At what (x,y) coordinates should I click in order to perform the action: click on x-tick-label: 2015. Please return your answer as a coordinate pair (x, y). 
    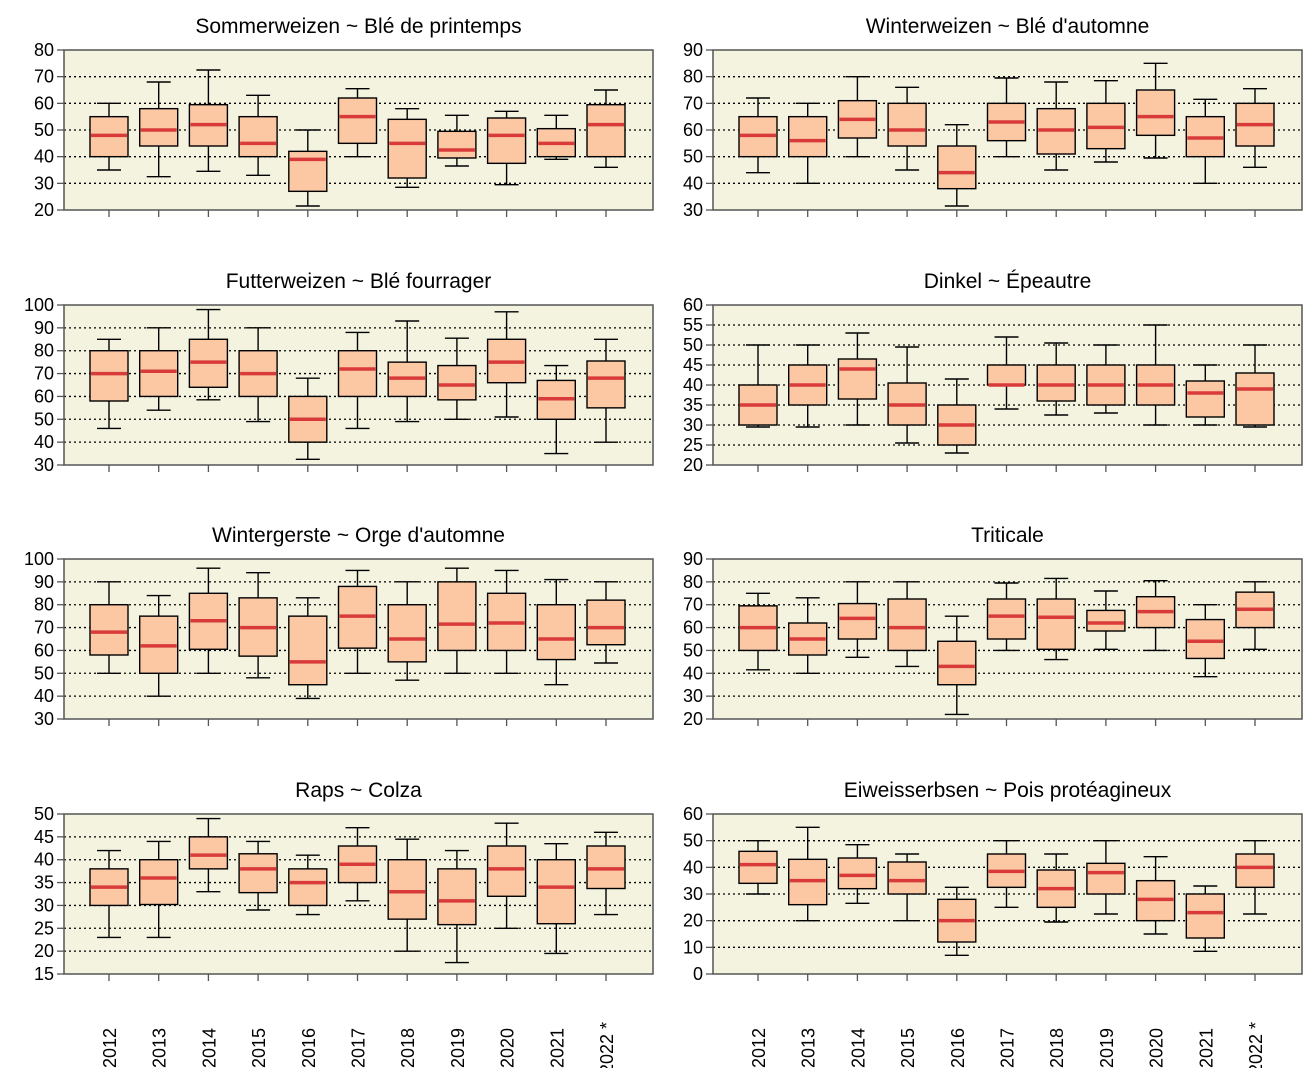
    Looking at the image, I should click on (908, 1048).